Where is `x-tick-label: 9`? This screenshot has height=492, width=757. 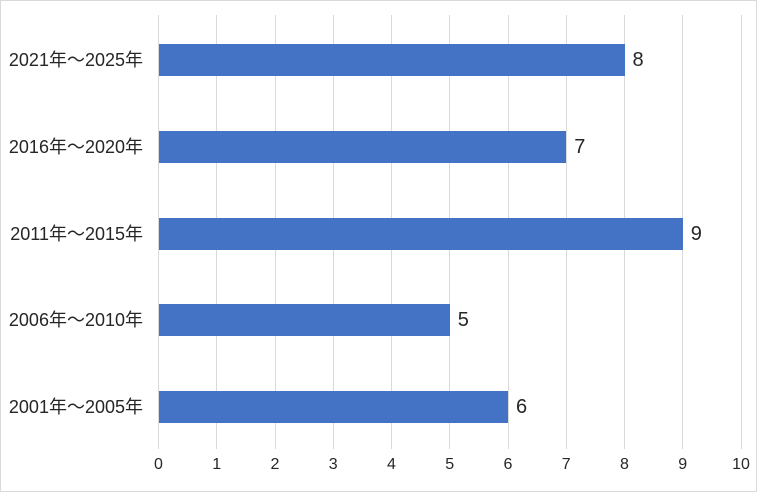 x-tick-label: 9 is located at coordinates (683, 464).